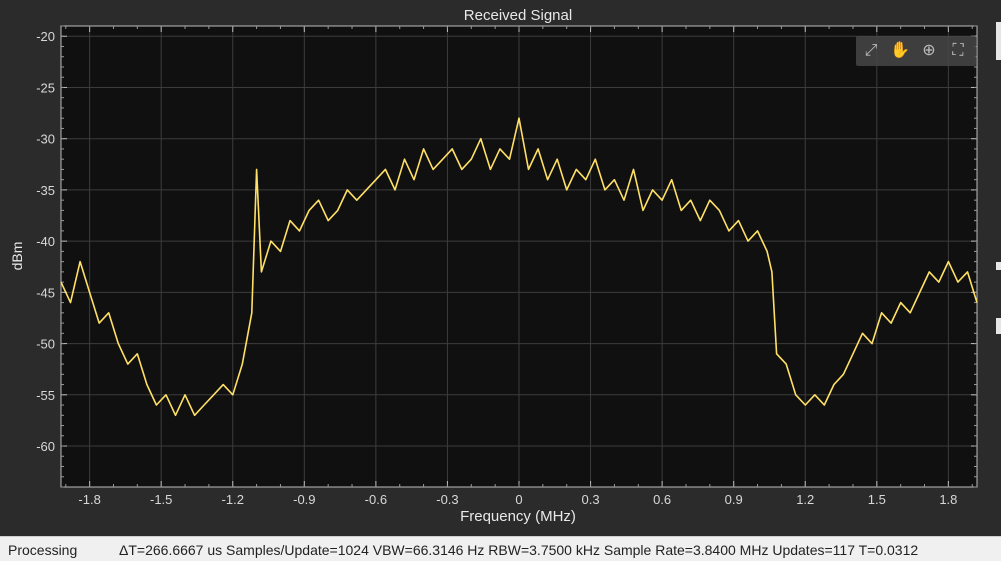 The height and width of the screenshot is (561, 1001). Describe the element at coordinates (916, 51) in the screenshot. I see `plot-toolbar: ⤢ ✋ ⊕ ⛶` at that location.